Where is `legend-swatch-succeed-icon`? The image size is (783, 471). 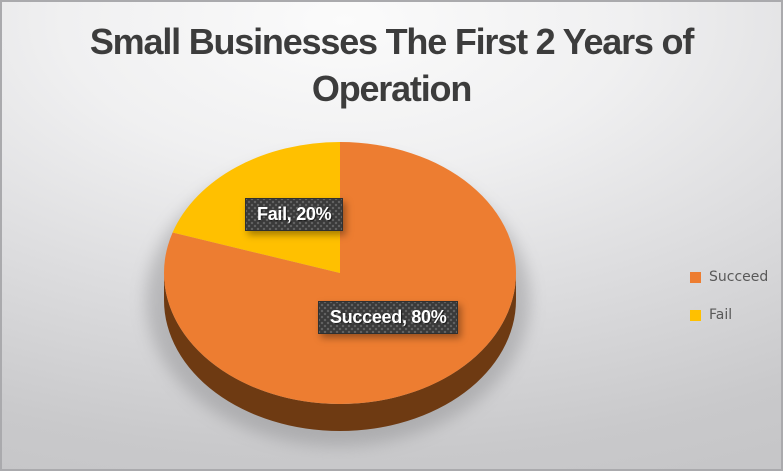
legend-swatch-succeed-icon is located at coordinates (695, 277).